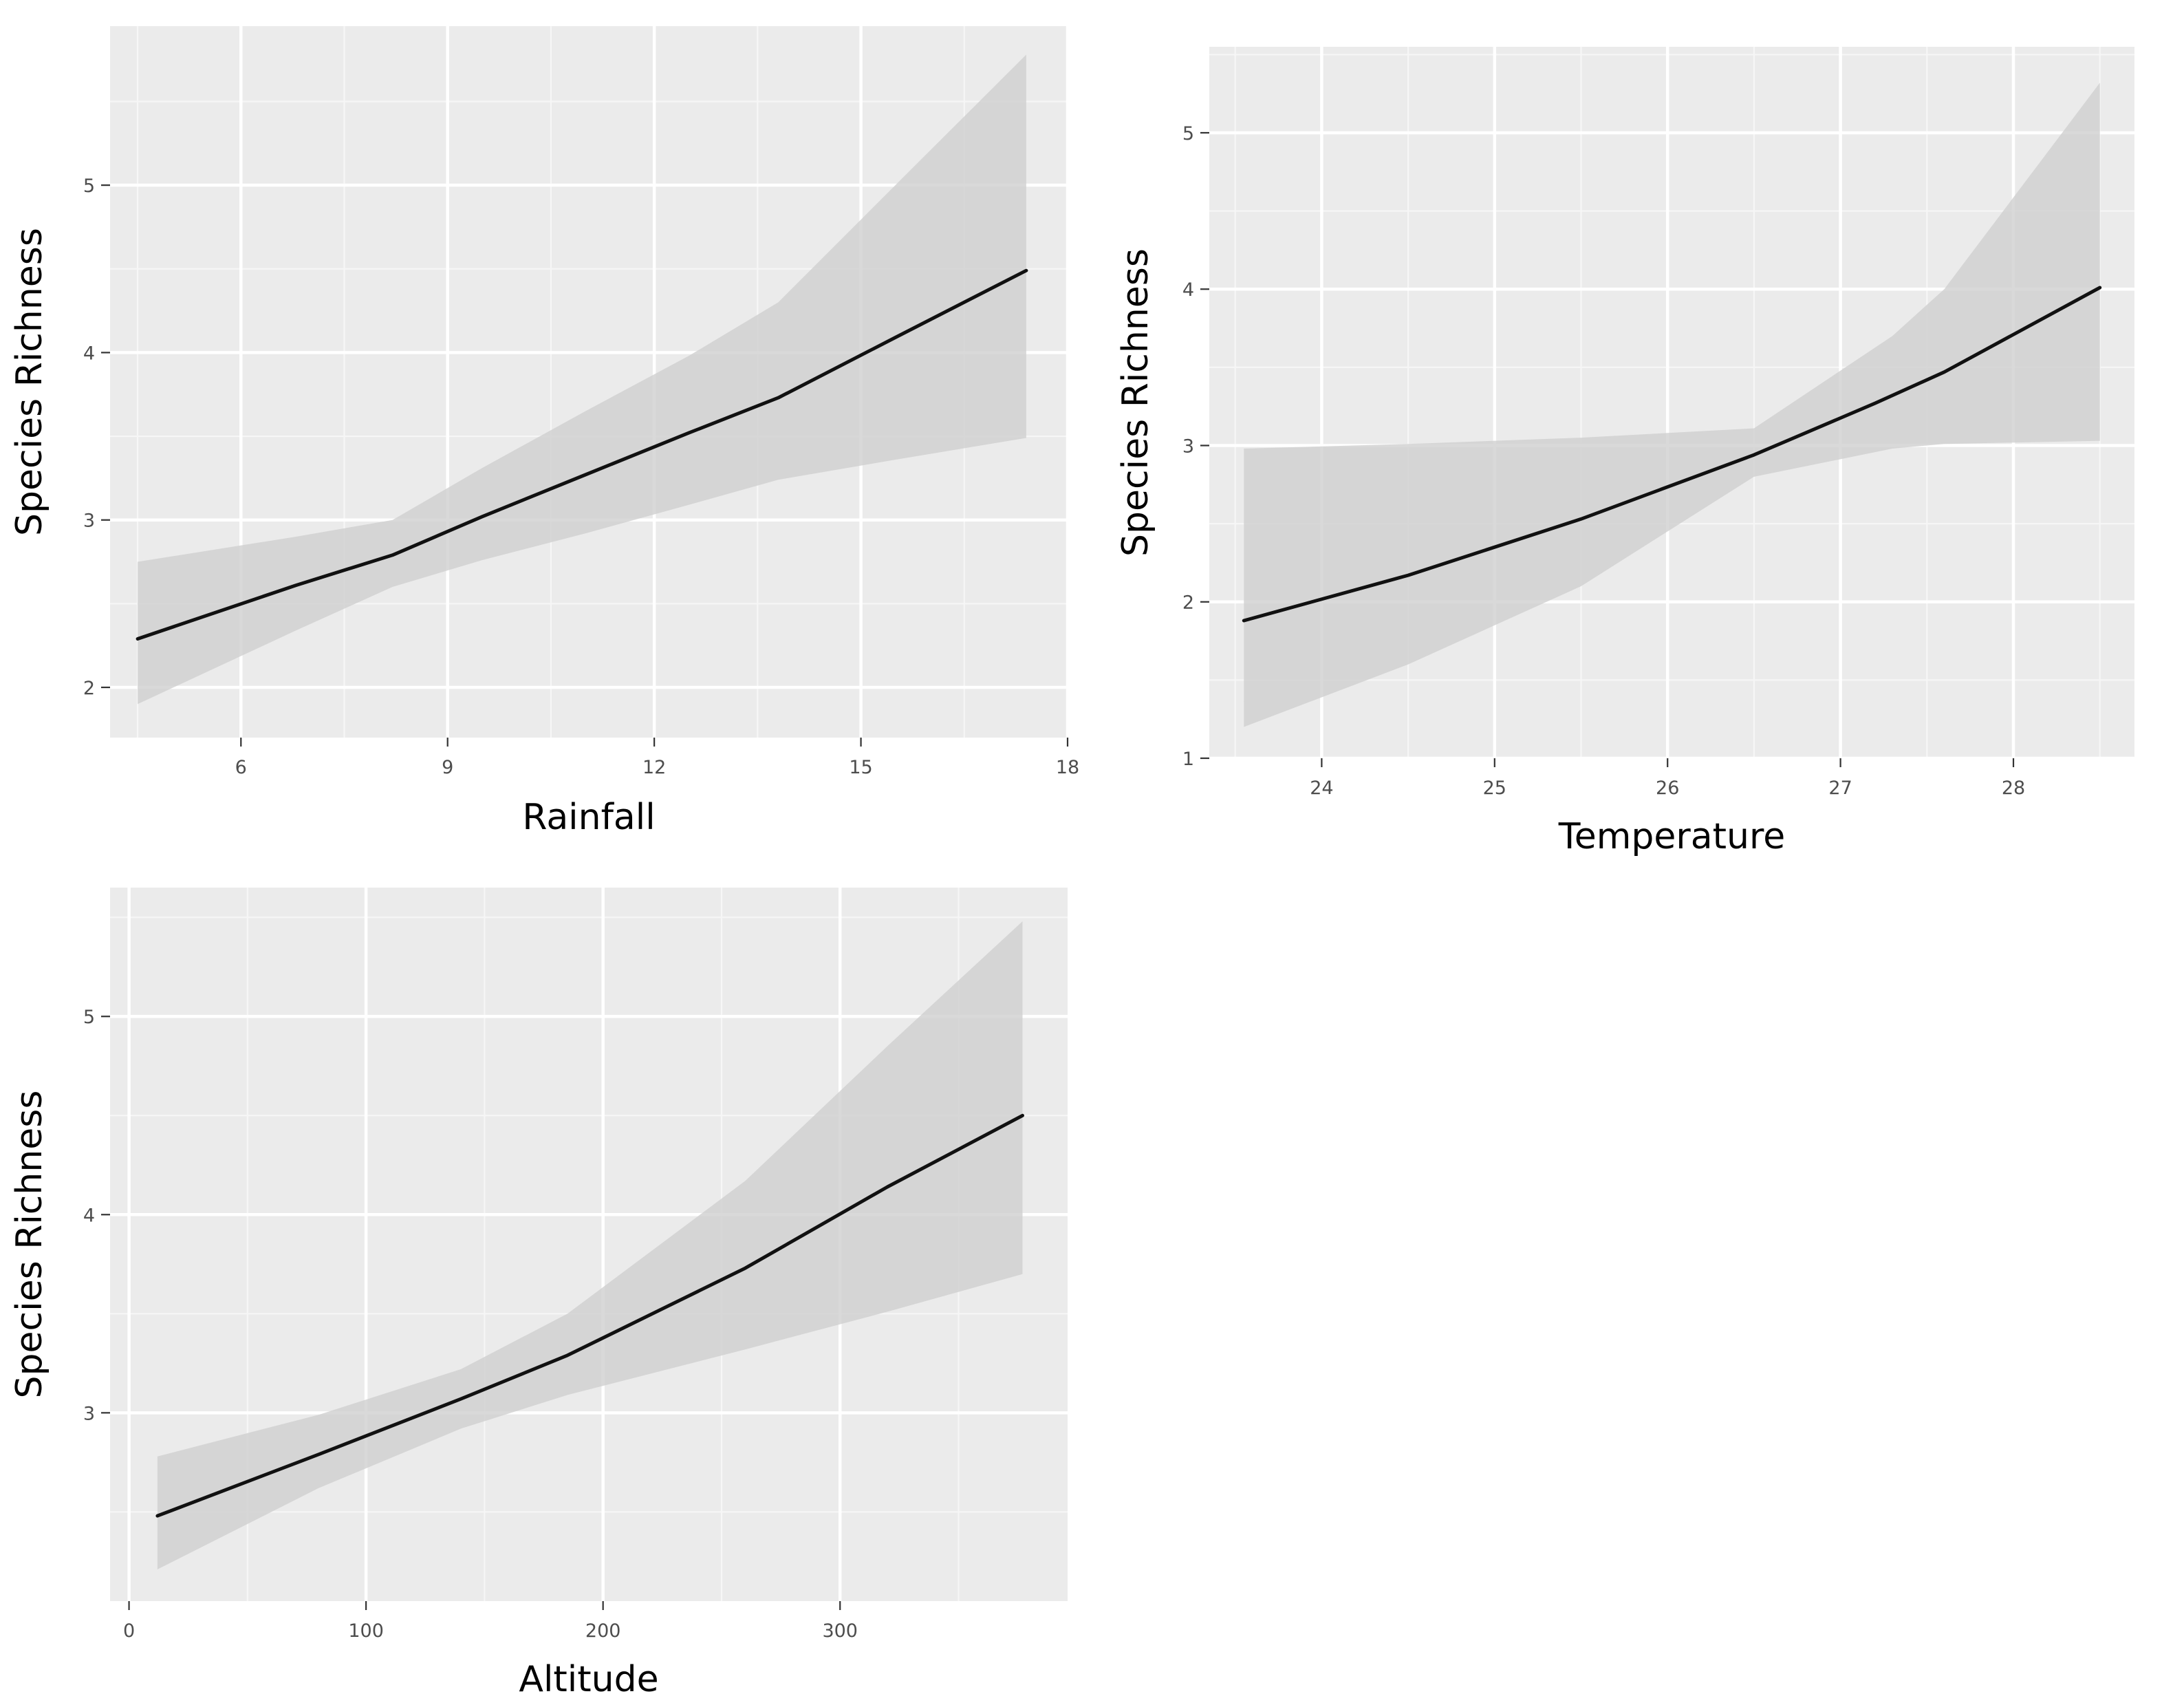  I want to click on x-tick-label: 25, so click(1494, 788).